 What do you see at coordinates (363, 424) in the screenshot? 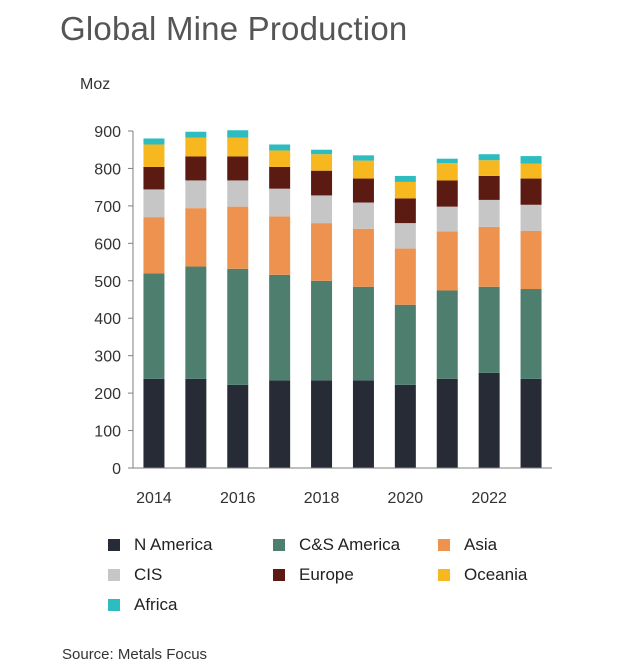
I see `bar-segment-n-america-2019` at bounding box center [363, 424].